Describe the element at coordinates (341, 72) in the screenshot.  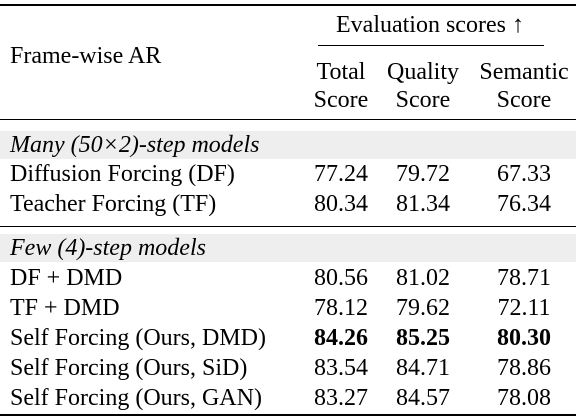
I see `col-header-total-line1: Total` at that location.